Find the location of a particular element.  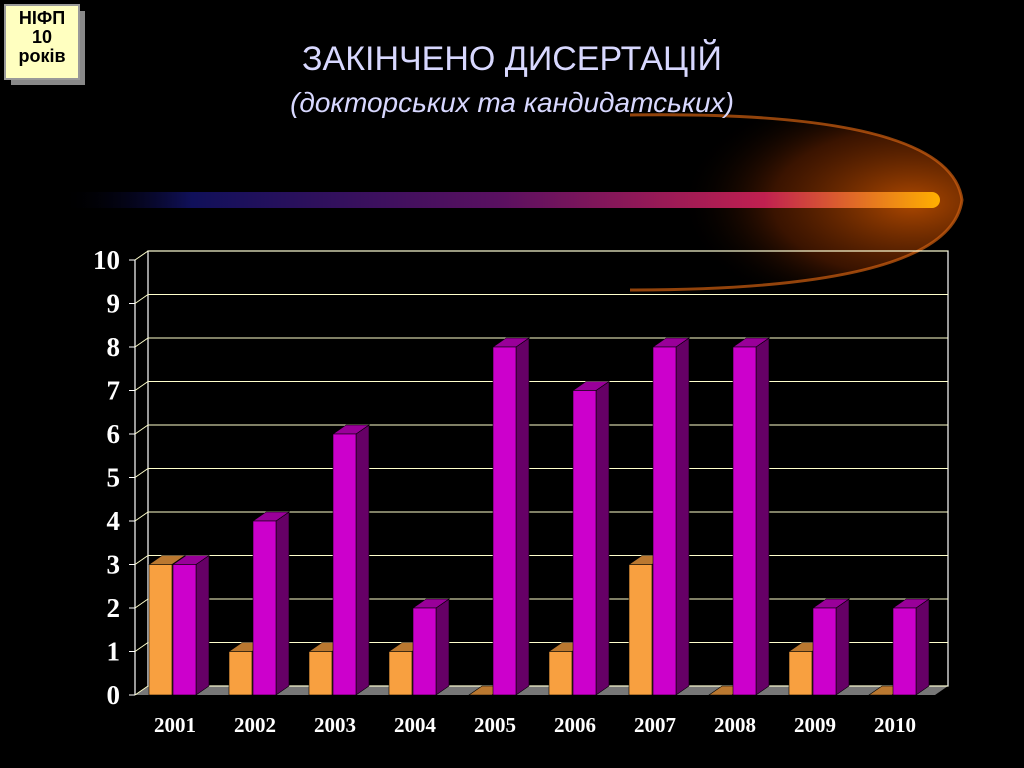

x-tick-label: 2003 is located at coordinates (335, 725).